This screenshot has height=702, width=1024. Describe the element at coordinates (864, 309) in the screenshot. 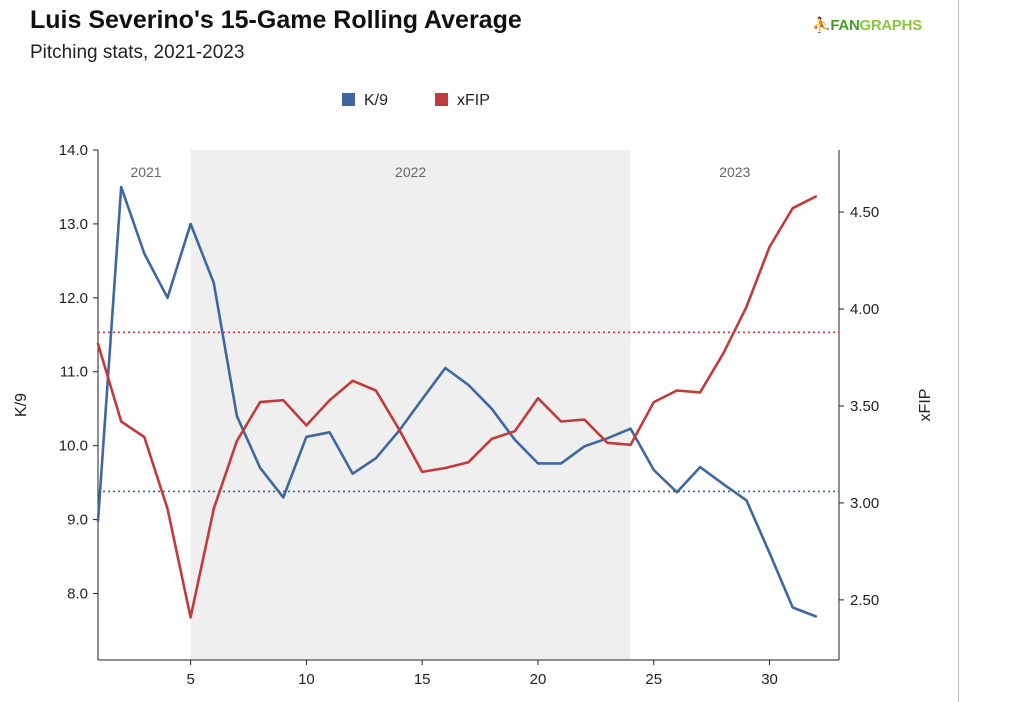

I see `y-right-tick-label-3: 4.00` at that location.